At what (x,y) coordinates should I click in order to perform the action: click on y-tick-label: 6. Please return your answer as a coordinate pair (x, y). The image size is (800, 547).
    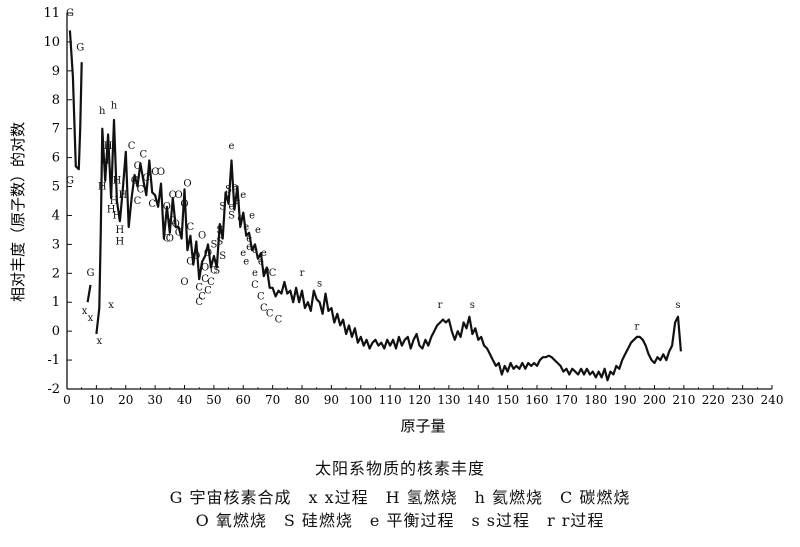
    Looking at the image, I should click on (56, 158).